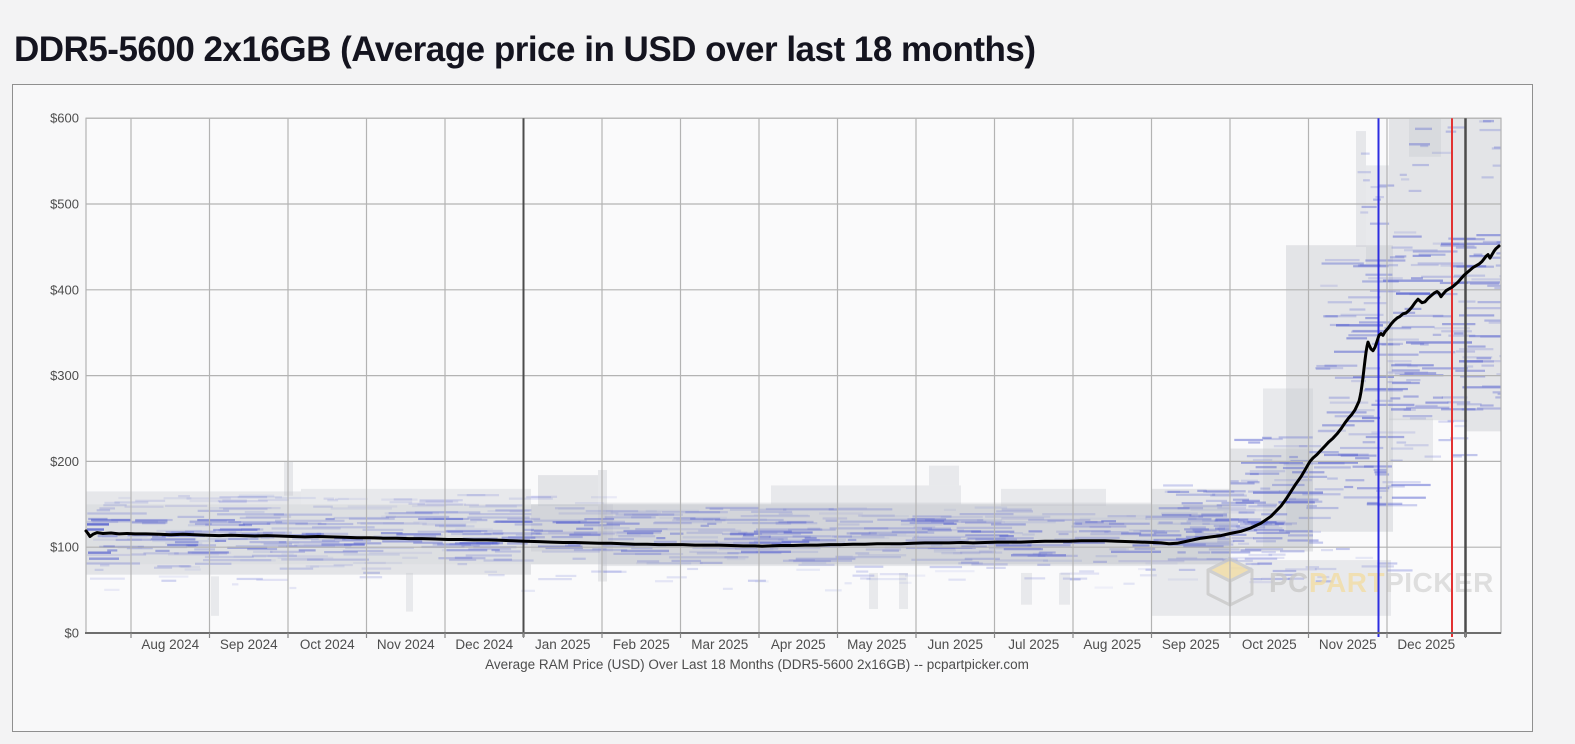 The width and height of the screenshot is (1575, 744). What do you see at coordinates (64, 376) in the screenshot?
I see `y-axis-labels: $0 $100 $200 $300 $400 $500 $600` at bounding box center [64, 376].